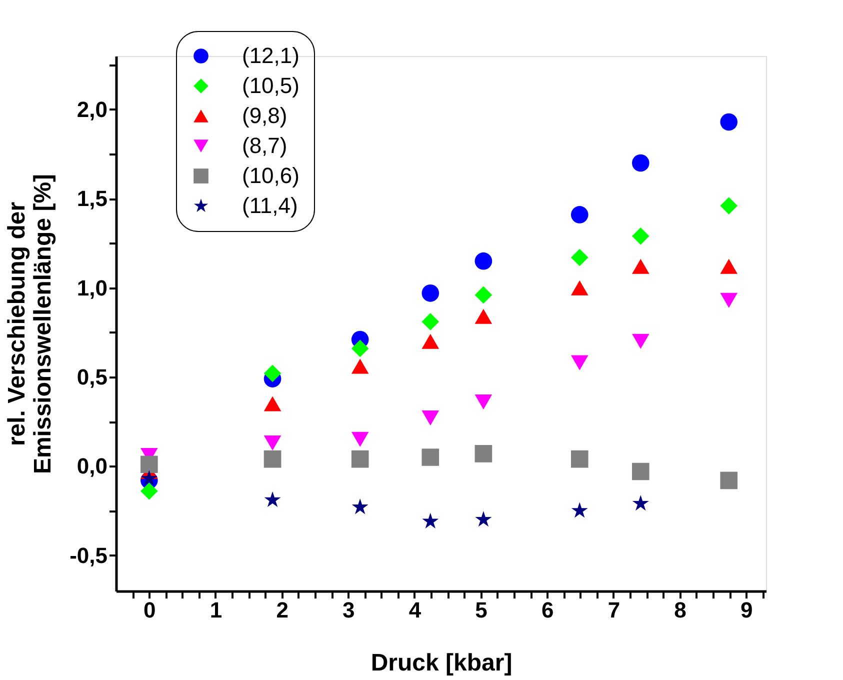  What do you see at coordinates (282, 610) in the screenshot?
I see `x-tick-label: 2` at bounding box center [282, 610].